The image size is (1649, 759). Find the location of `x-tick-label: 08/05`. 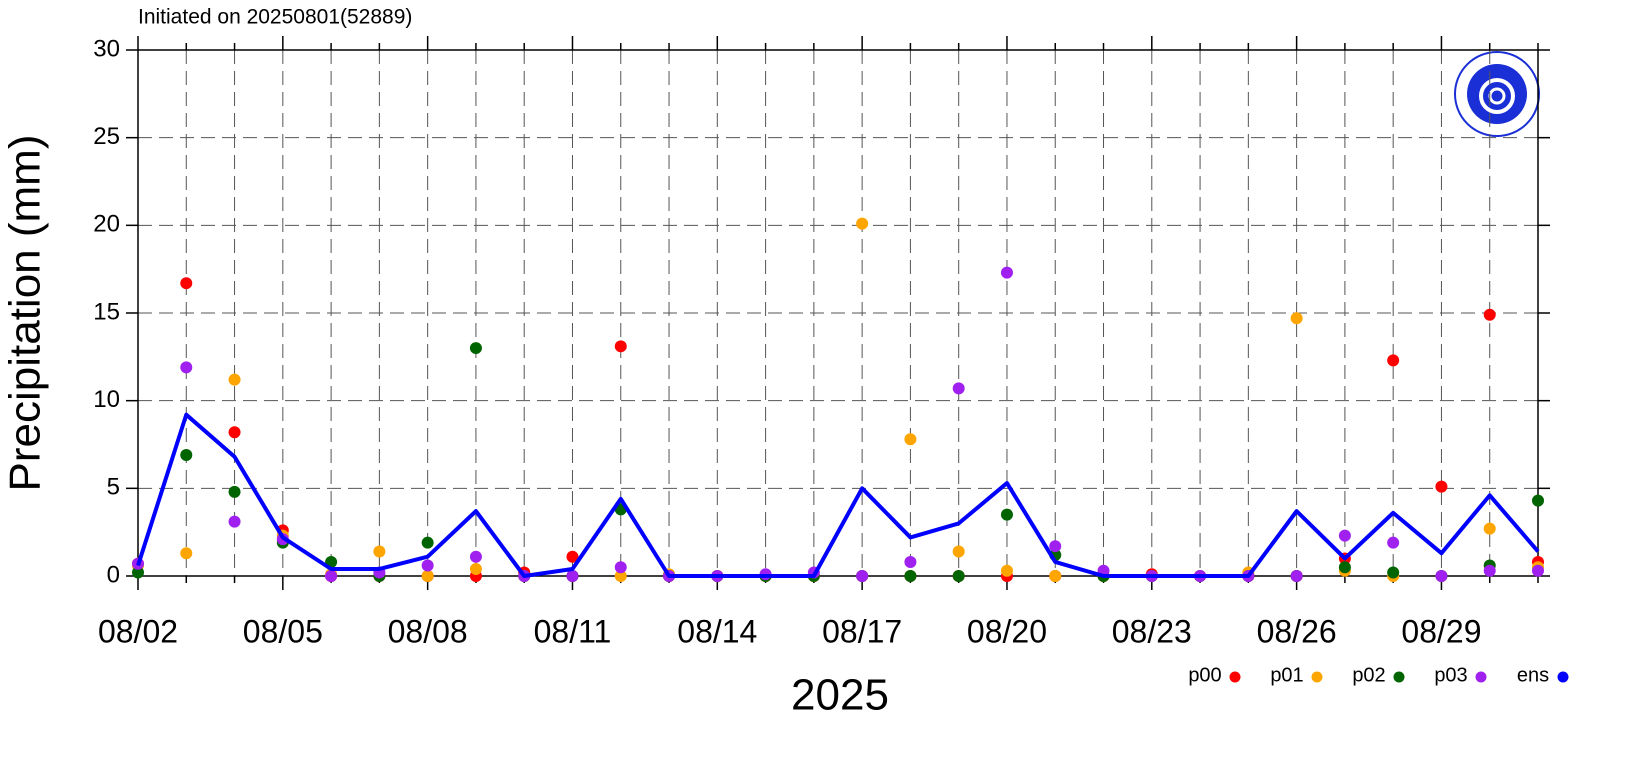

x-tick-label: 08/05 is located at coordinates (283, 631).